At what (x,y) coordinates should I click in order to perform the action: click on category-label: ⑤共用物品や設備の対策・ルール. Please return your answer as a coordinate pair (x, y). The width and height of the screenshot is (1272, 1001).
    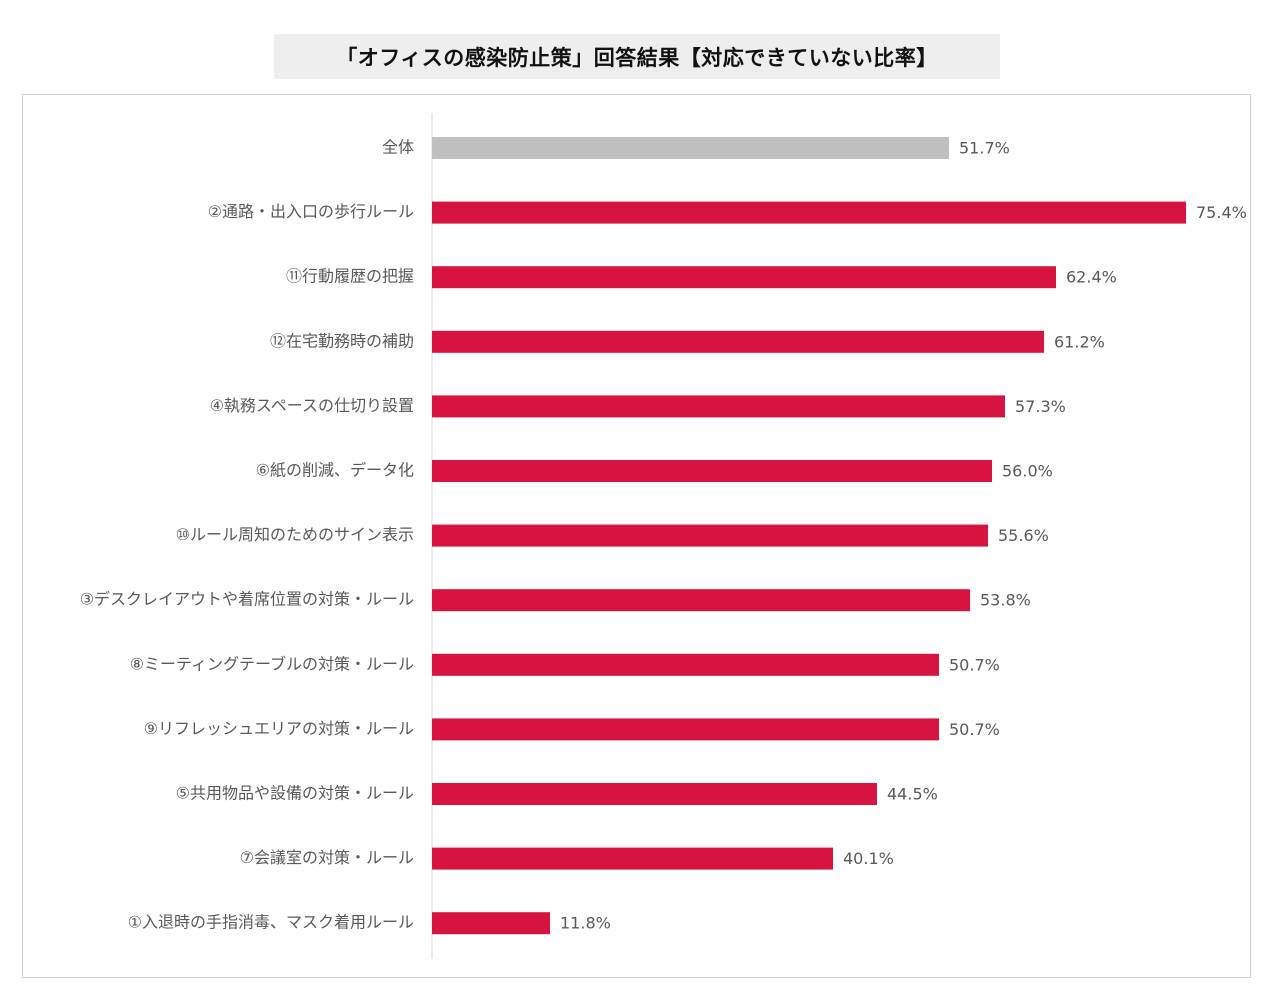
    Looking at the image, I should click on (295, 793).